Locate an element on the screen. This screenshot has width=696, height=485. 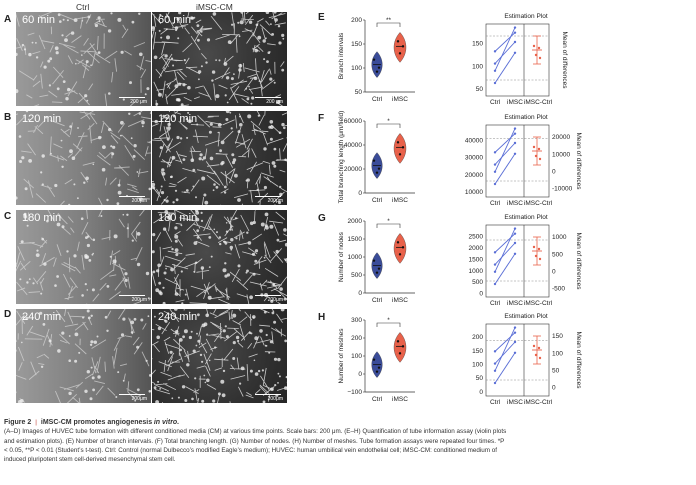
violin-y-tick-label: 1500 is located at coordinates (355, 239).